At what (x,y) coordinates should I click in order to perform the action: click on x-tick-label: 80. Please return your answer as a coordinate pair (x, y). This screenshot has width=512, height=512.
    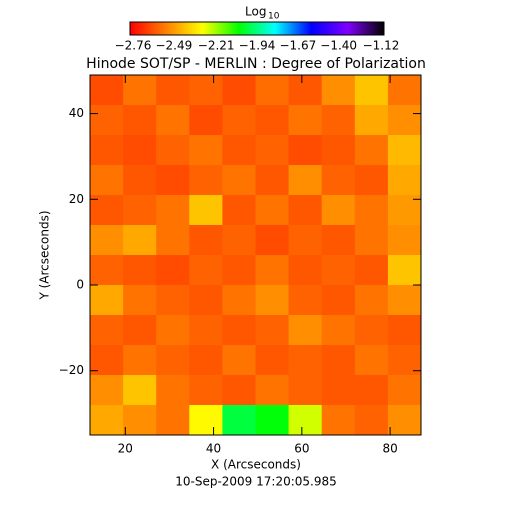
    Looking at the image, I should click on (389, 449).